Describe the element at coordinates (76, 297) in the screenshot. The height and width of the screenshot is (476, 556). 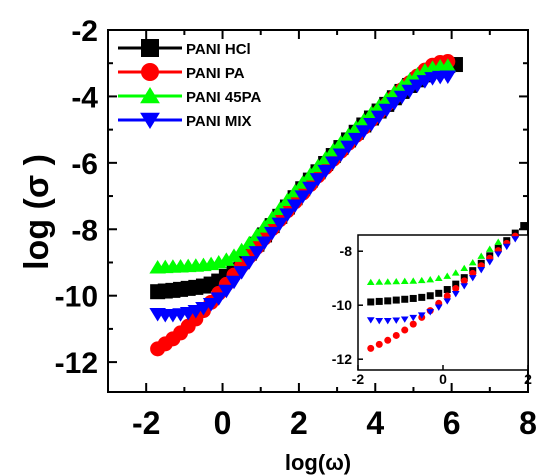
I see `y-tick-label: -10` at that location.